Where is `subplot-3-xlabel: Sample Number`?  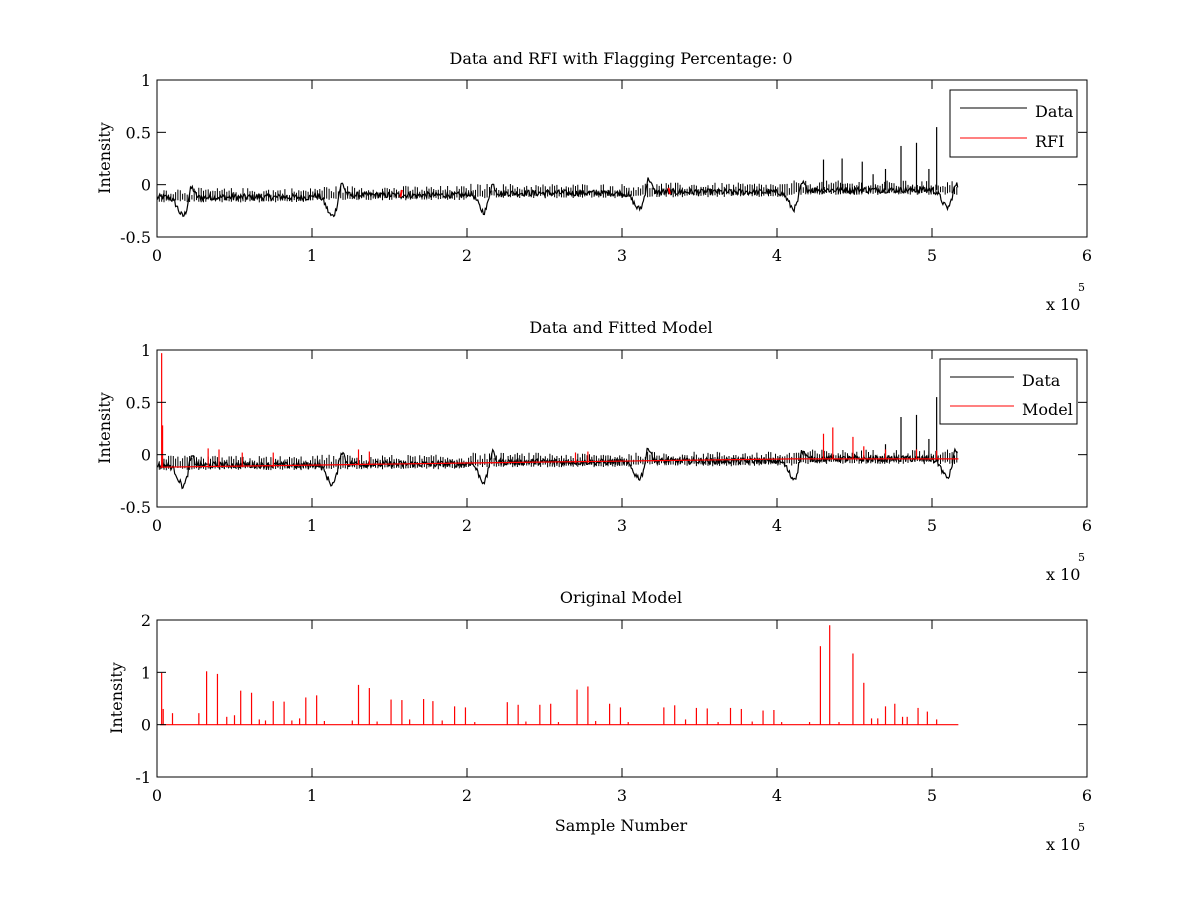 subplot-3-xlabel: Sample Number is located at coordinates (621, 825).